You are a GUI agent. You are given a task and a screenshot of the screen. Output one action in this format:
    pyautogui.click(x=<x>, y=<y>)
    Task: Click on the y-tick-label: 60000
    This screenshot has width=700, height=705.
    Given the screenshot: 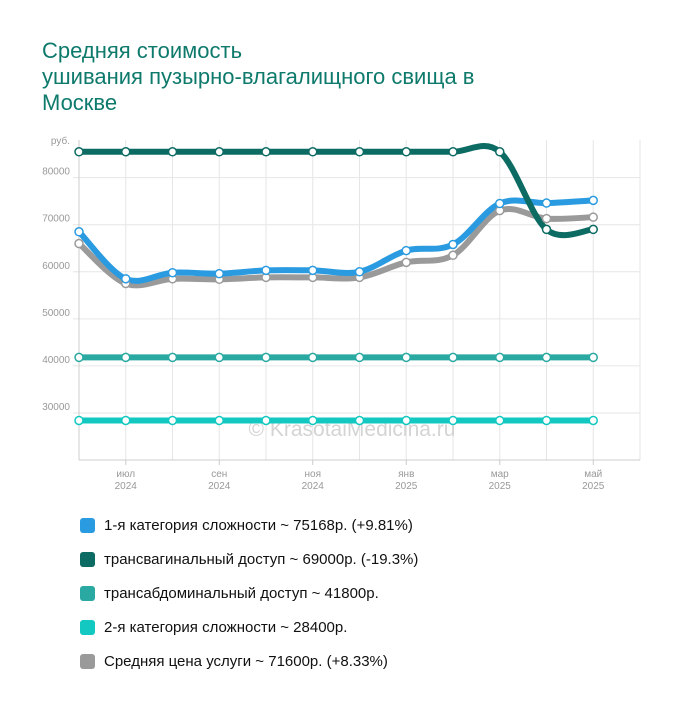 What is the action you would take?
    pyautogui.click(x=56, y=266)
    